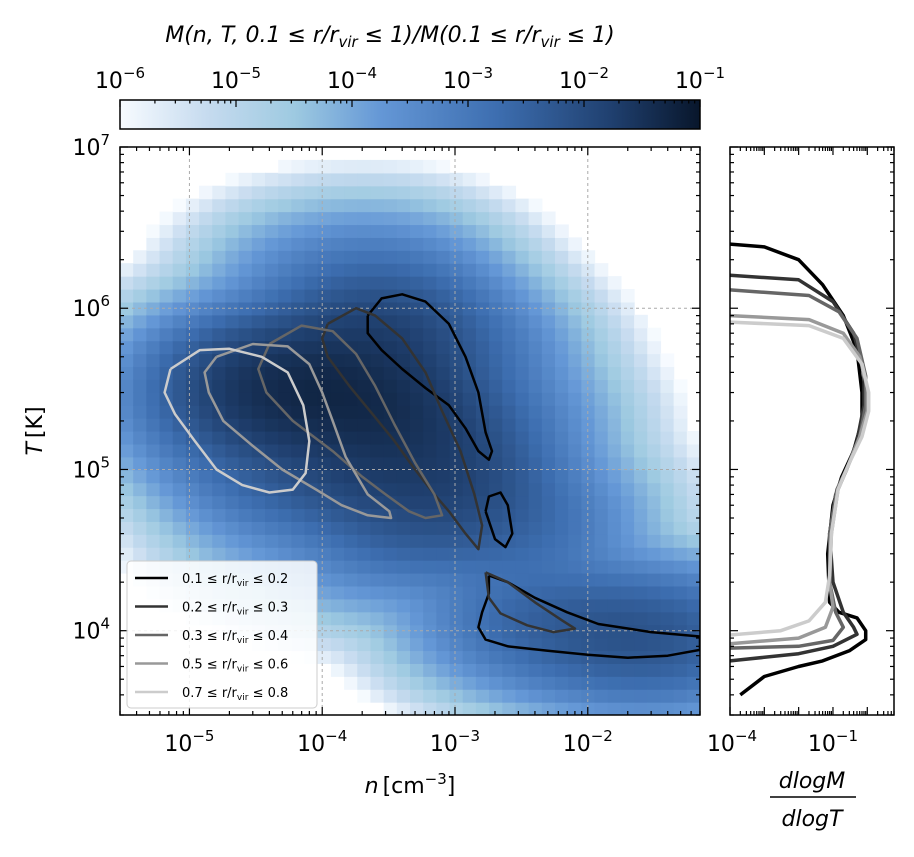  I want to click on side-profile-lines, so click(800, 469).